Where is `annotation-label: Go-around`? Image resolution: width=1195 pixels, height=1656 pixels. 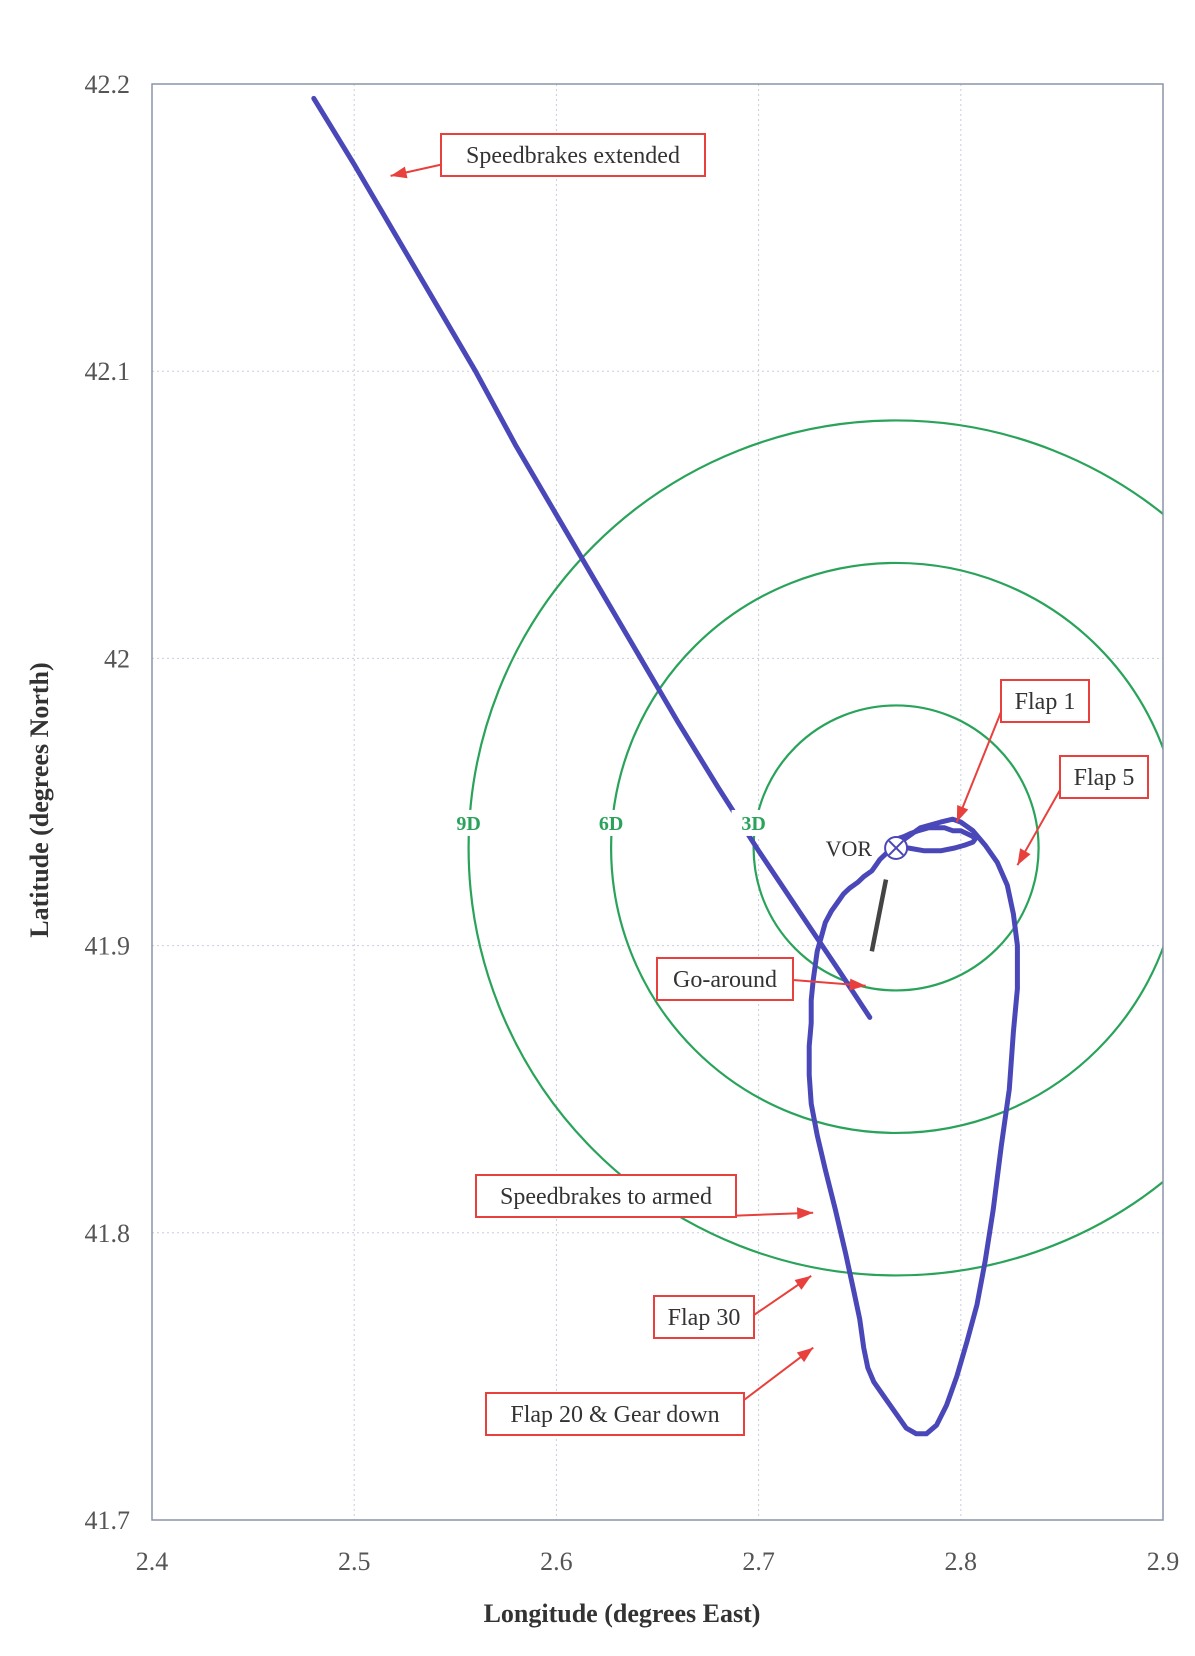 annotation-label: Go-around is located at coordinates (725, 980).